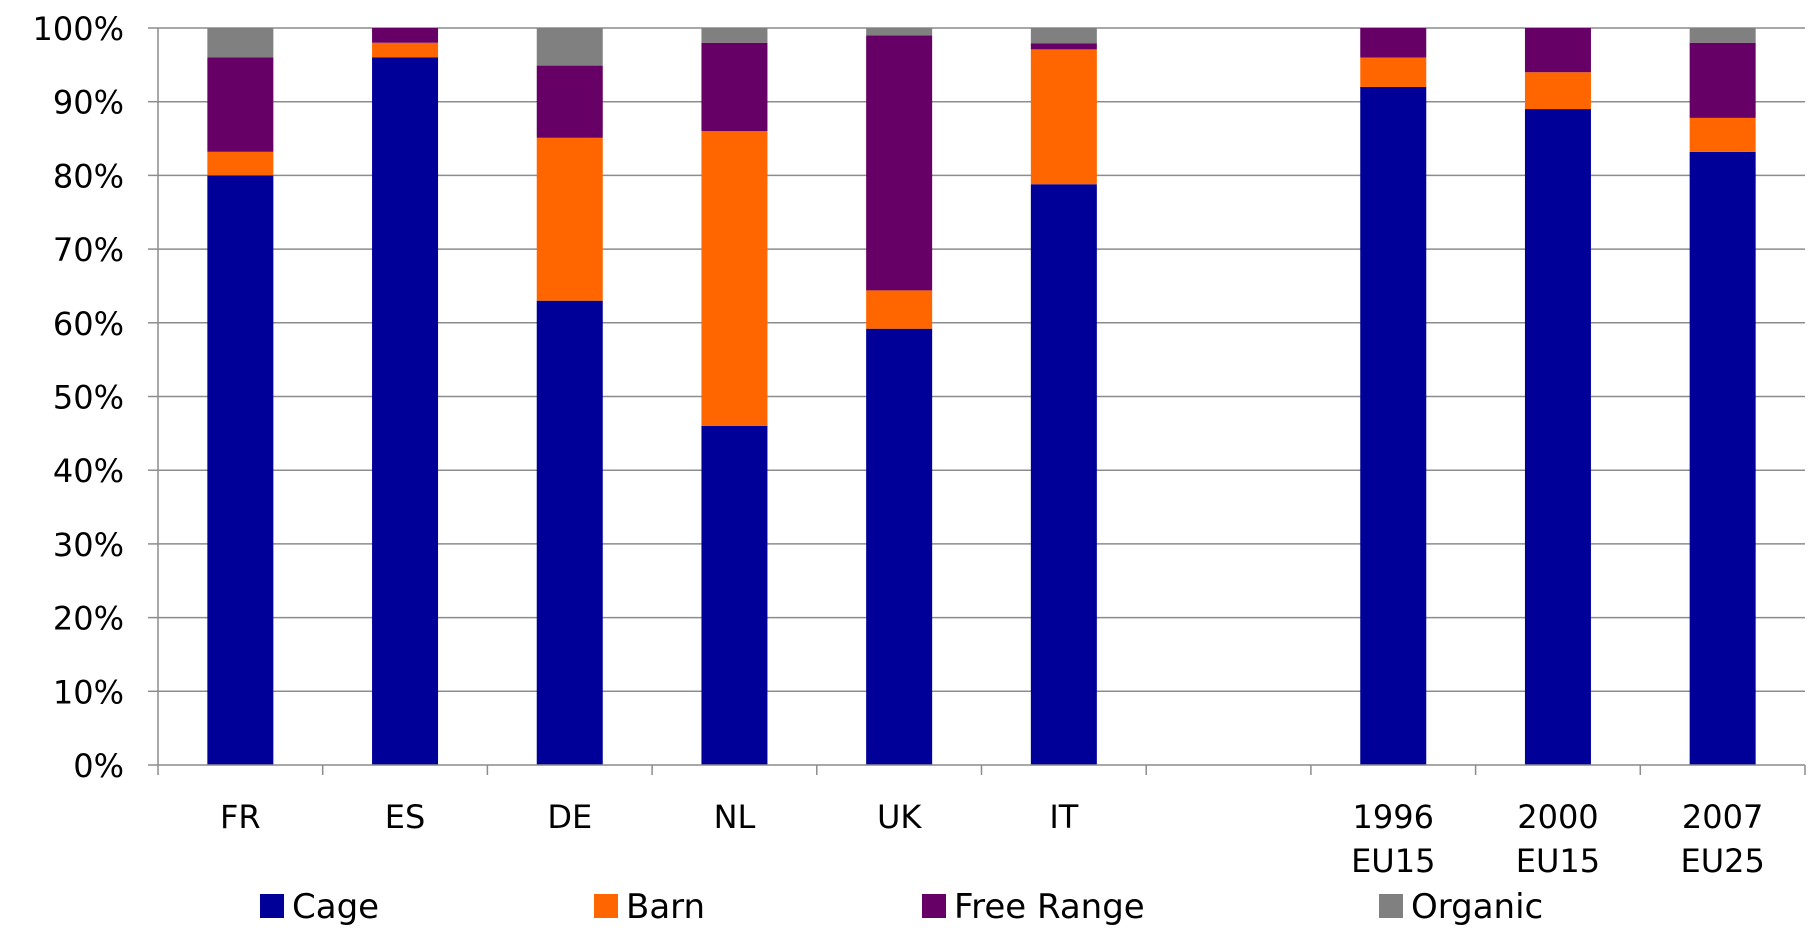 This screenshot has height=944, width=1818. I want to click on y-tick-label: 10%, so click(88, 692).